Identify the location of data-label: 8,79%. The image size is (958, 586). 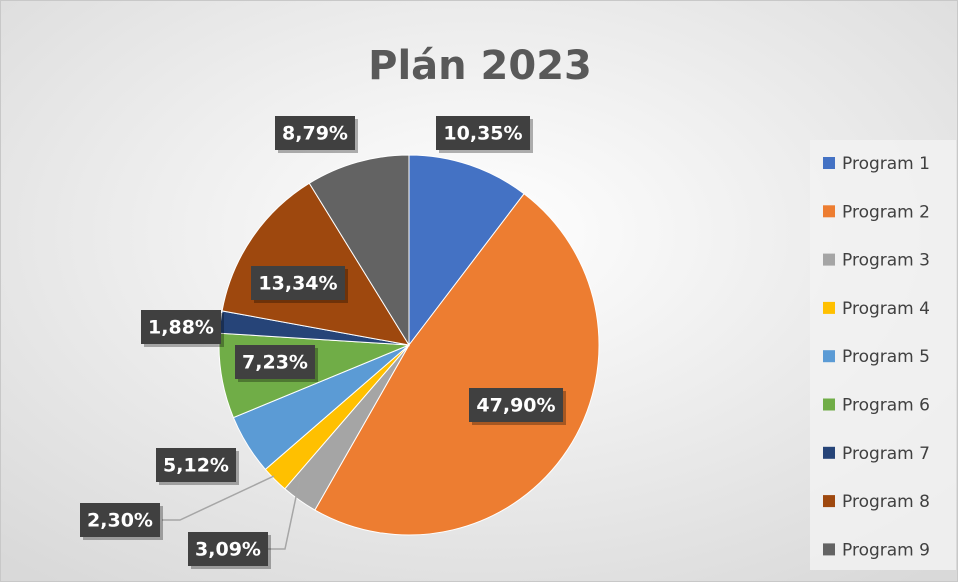
(315, 134).